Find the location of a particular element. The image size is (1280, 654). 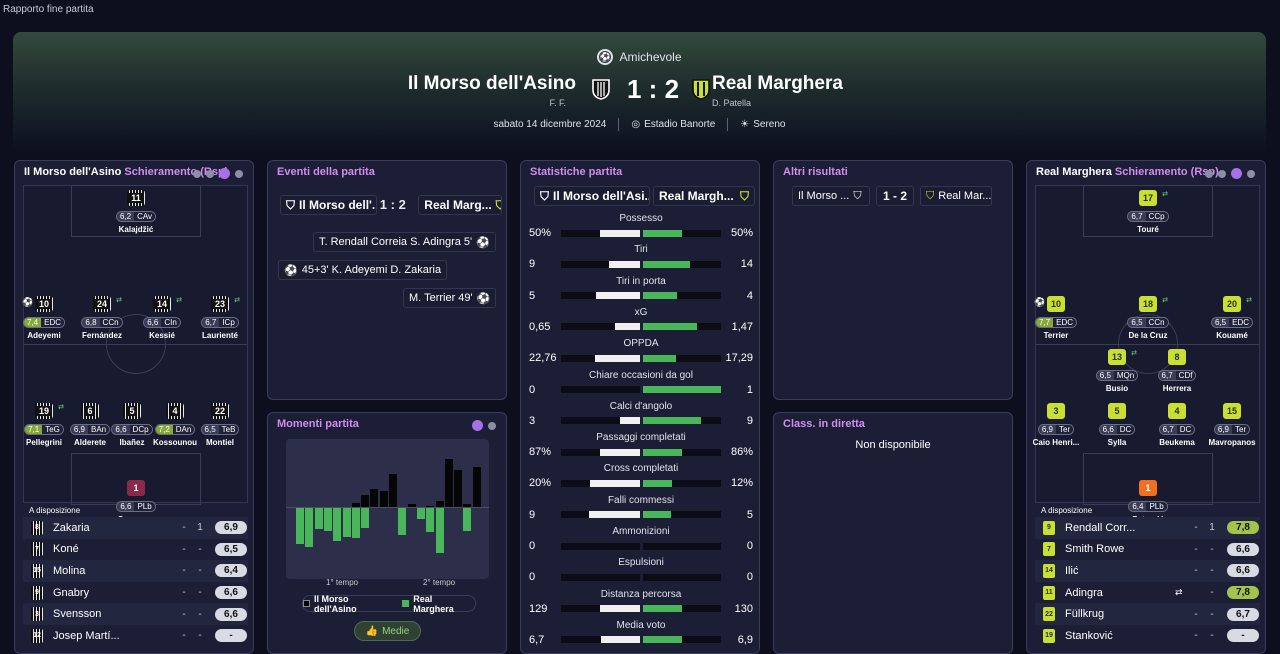

player-name: Beukema is located at coordinates (1177, 442).